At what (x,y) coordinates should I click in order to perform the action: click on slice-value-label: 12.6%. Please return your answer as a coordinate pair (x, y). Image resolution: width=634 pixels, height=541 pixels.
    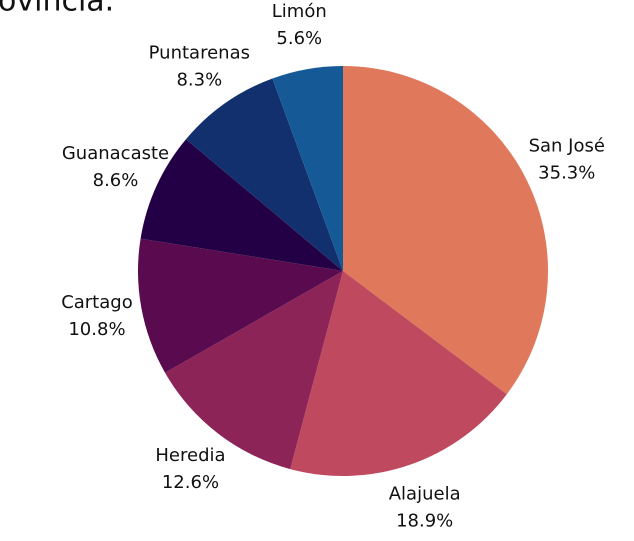
    Looking at the image, I should click on (190, 482).